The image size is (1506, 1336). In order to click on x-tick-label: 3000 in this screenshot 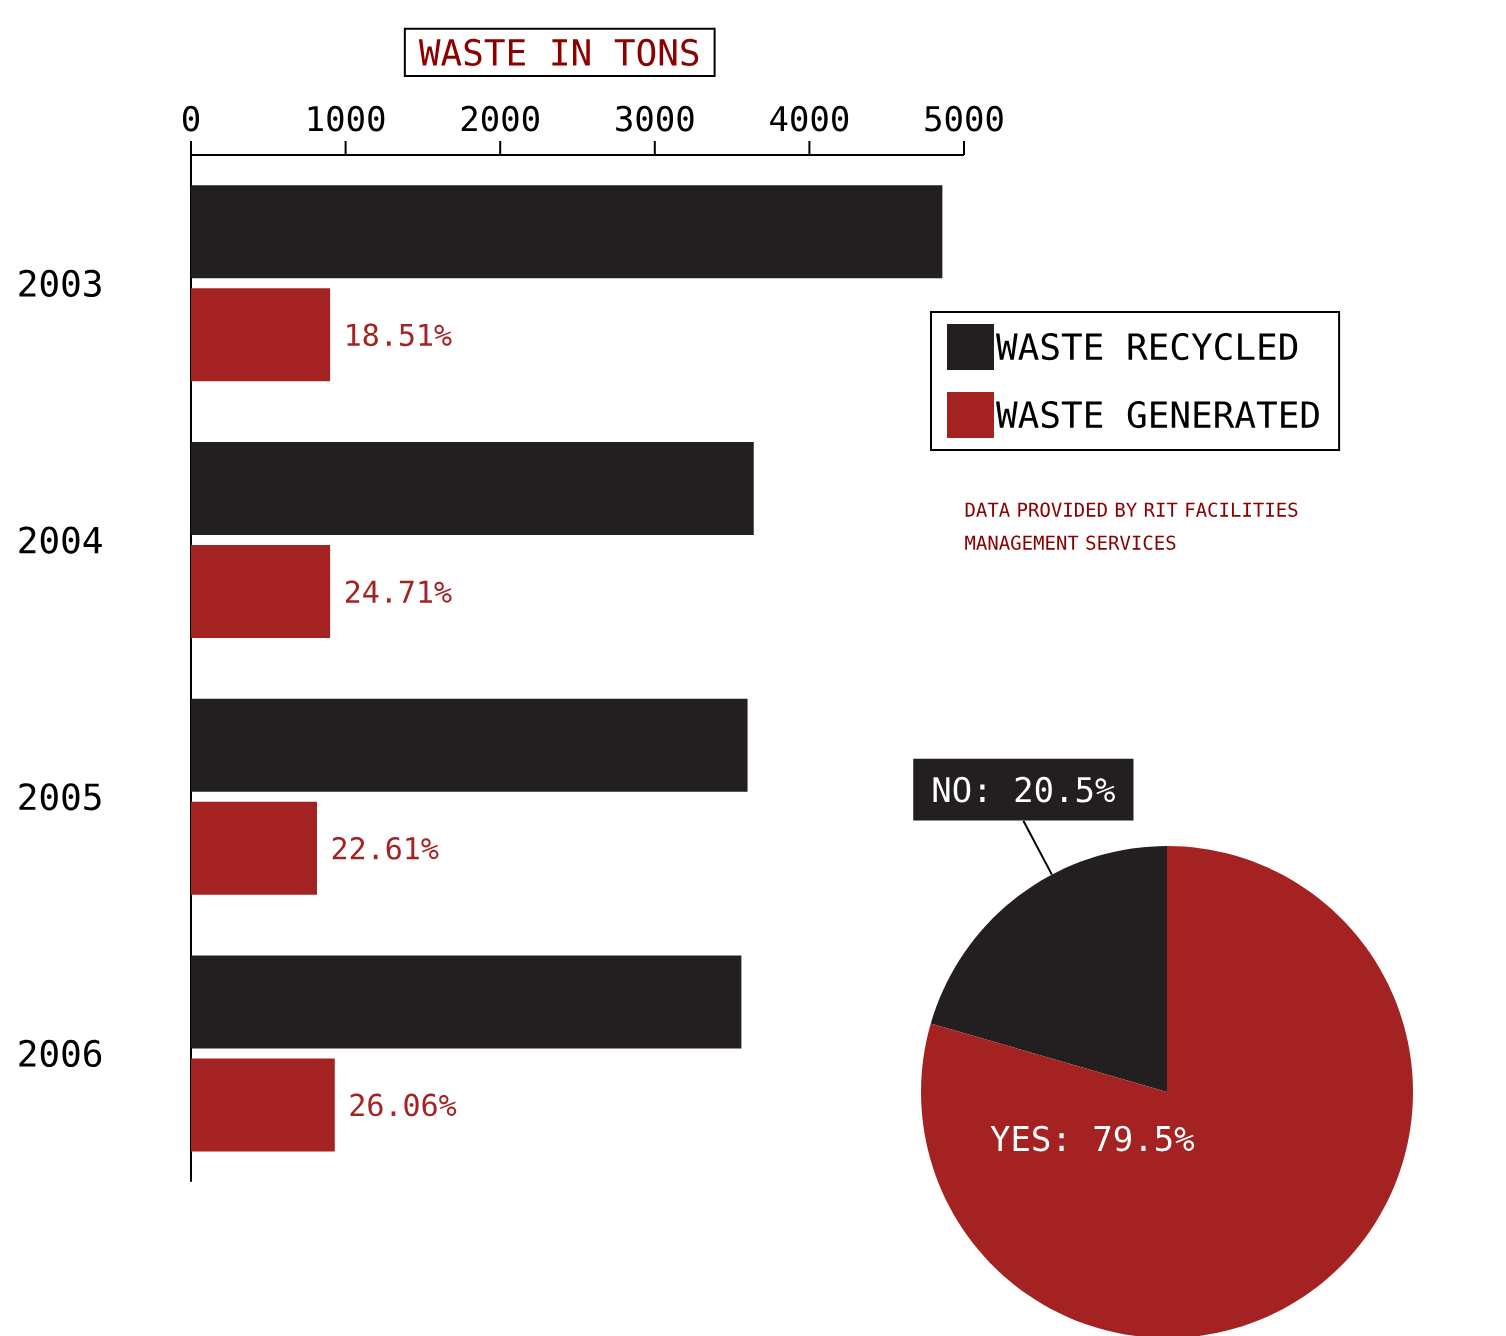, I will do `click(655, 118)`.